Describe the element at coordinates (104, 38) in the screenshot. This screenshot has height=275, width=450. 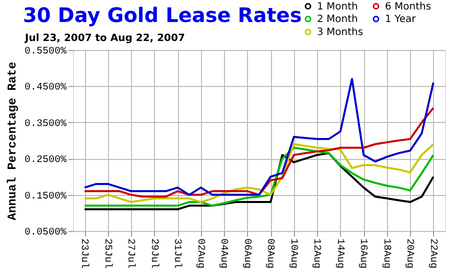
I see `chart-subtitle: Jul 23, 2007 to Aug 22, 2007` at that location.